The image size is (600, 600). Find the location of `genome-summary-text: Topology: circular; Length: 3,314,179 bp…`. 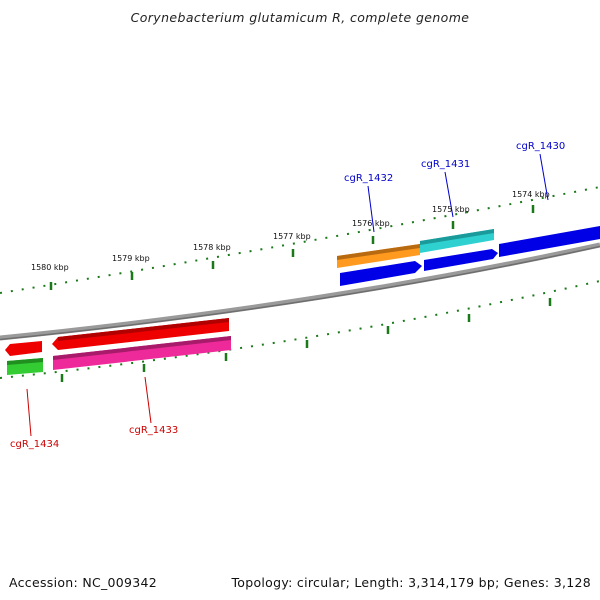

genome-summary-text: Topology: circular; Length: 3,314,179 bp… is located at coordinates (411, 582).